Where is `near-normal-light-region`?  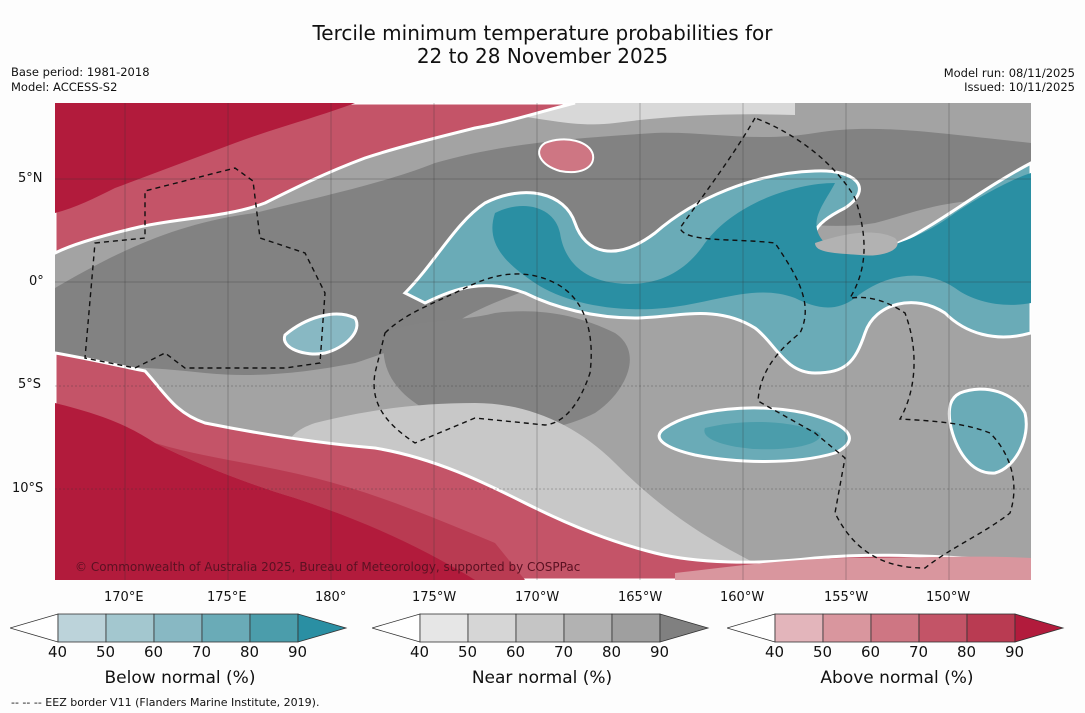
near-normal-light-region is located at coordinates (521, 491).